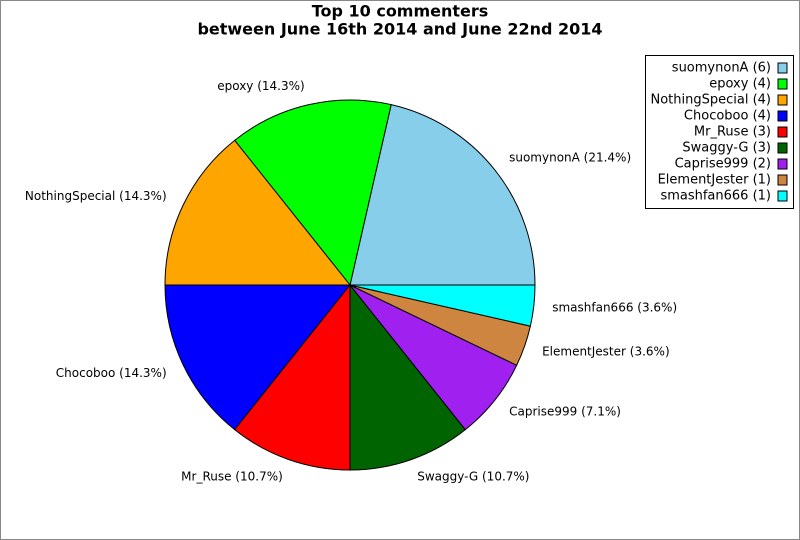 The width and height of the screenshot is (800, 540). Describe the element at coordinates (570, 158) in the screenshot. I see `slice-label: suomynonA (21.4%)` at that location.